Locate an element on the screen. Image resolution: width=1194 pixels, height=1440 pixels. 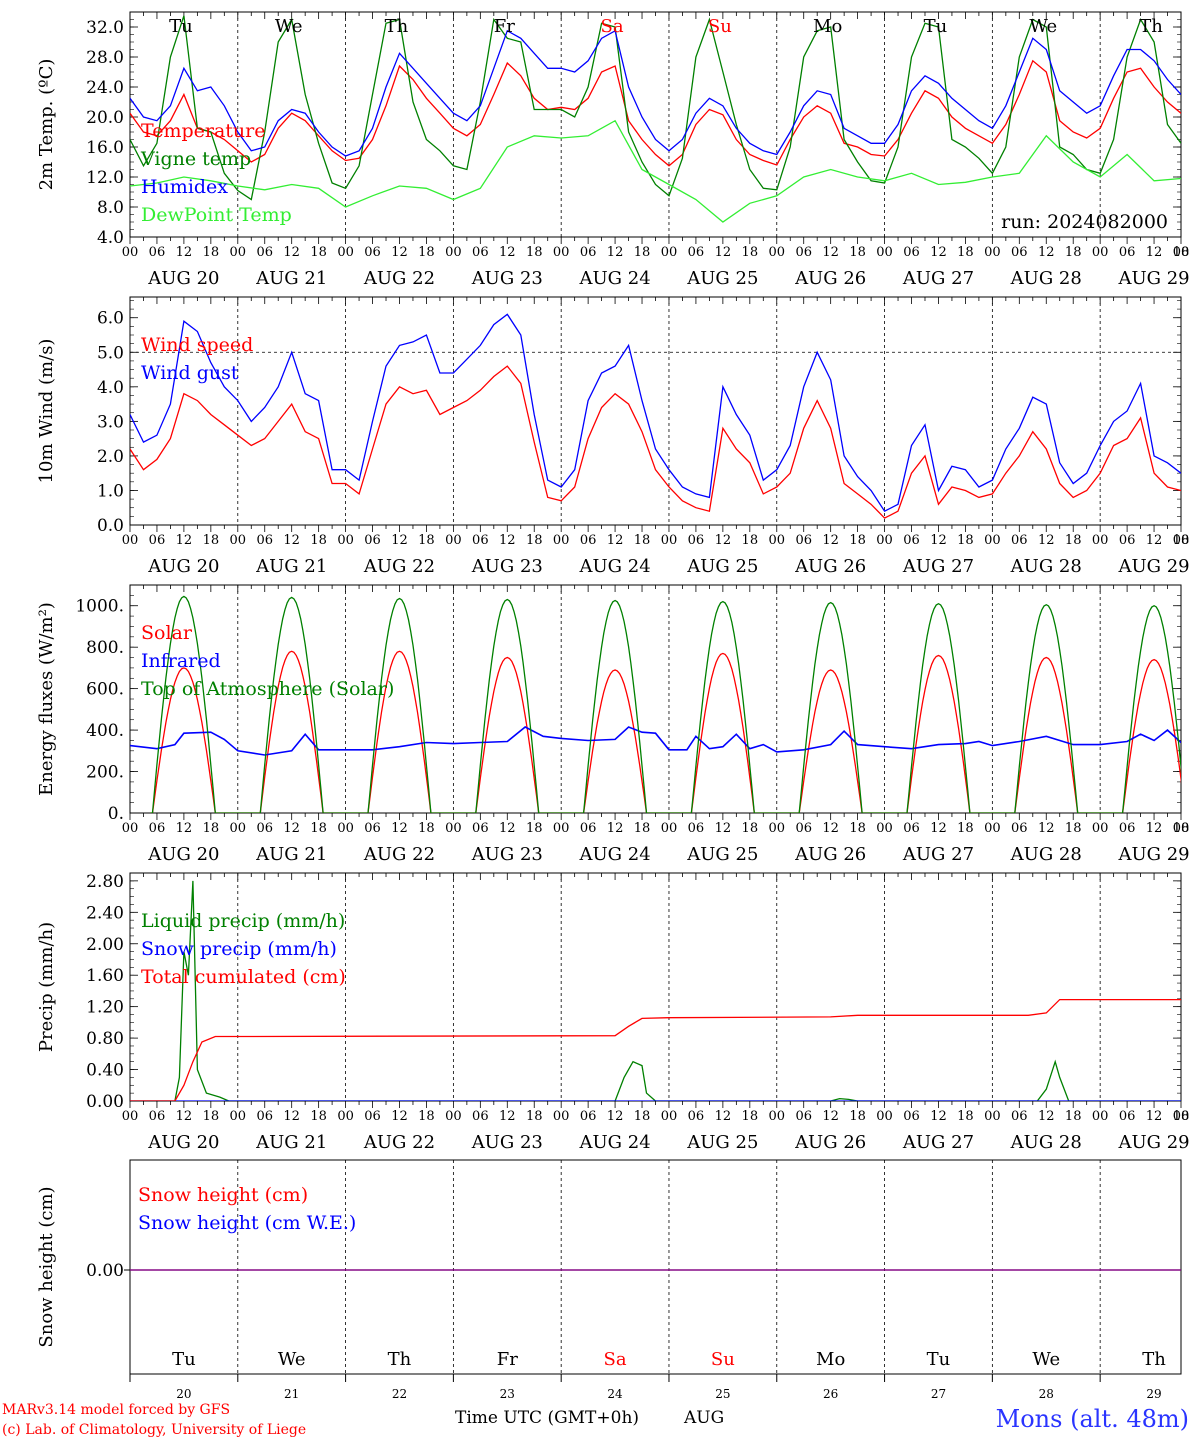
legend-entry: Top of Atmosphere (Solar) is located at coordinates (267, 689).